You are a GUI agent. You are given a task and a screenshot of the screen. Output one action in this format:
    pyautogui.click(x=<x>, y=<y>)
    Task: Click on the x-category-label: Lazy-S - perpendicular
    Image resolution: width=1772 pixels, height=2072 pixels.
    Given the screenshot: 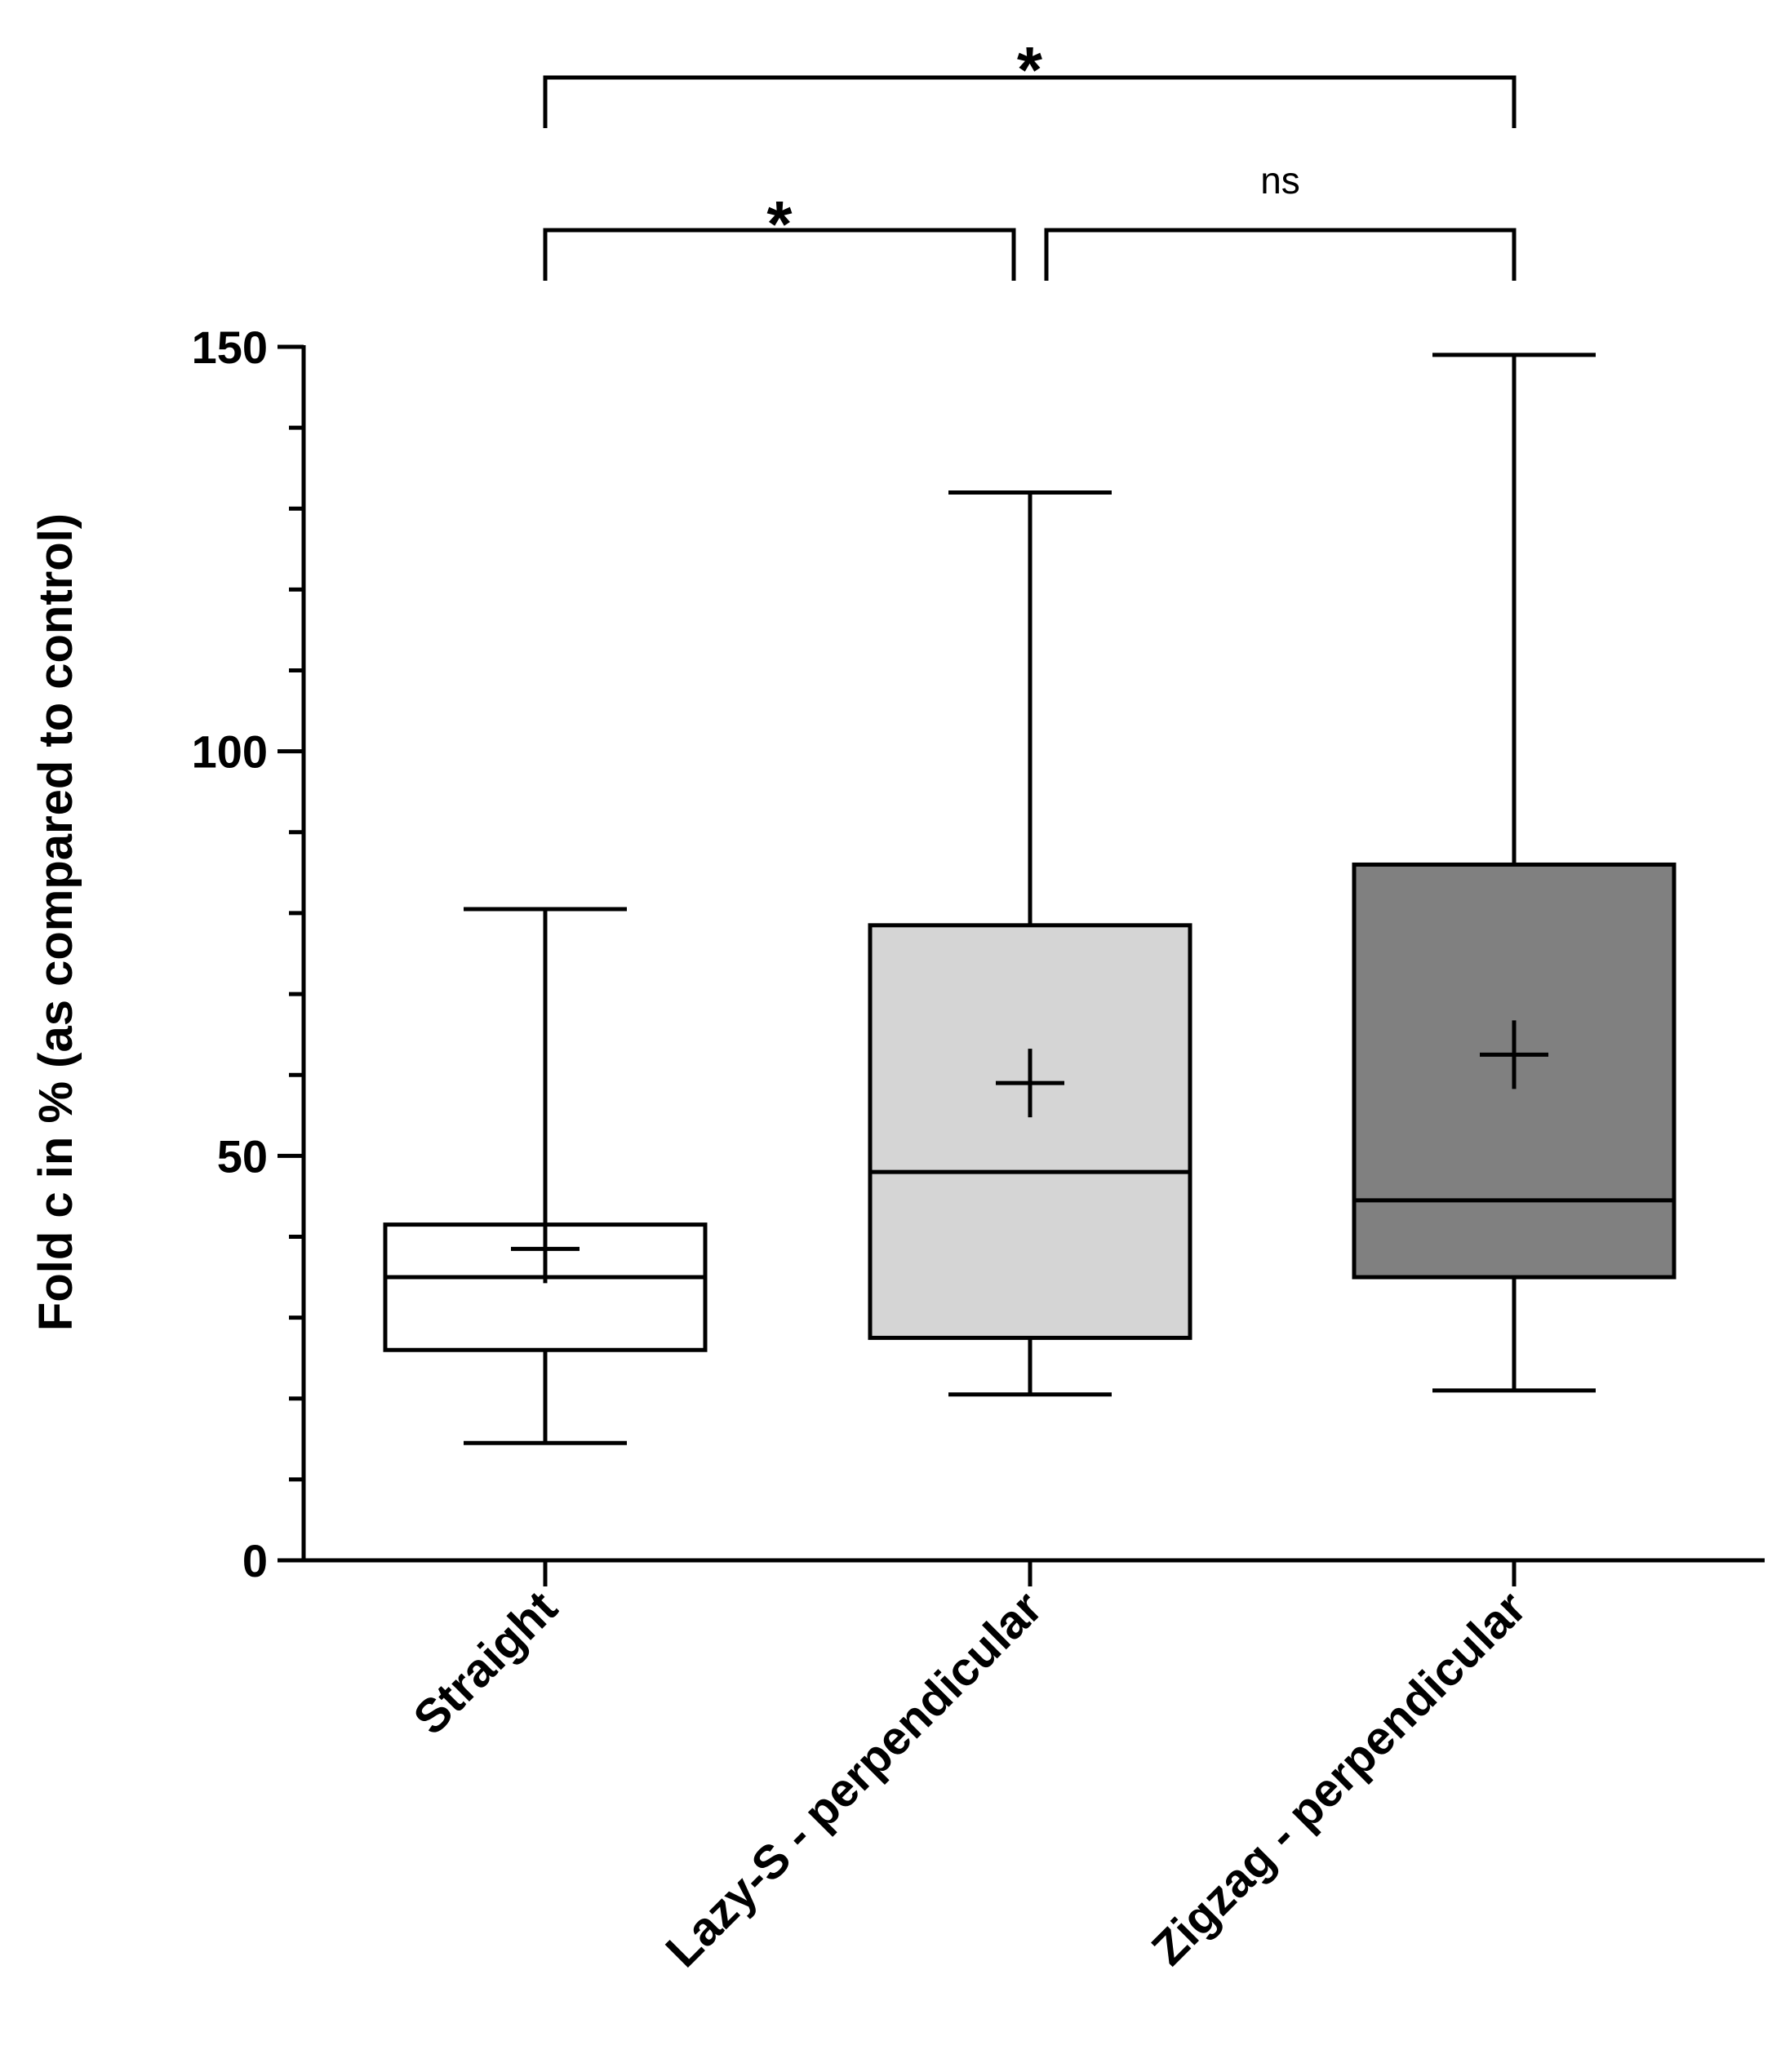 What is the action you would take?
    pyautogui.click(x=853, y=1779)
    